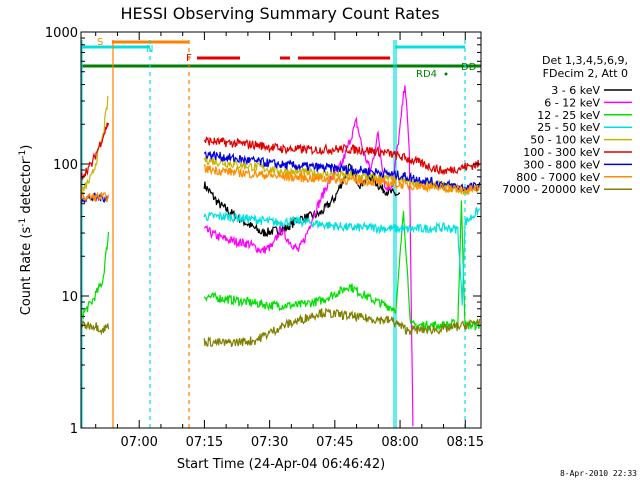 The width and height of the screenshot is (640, 480). What do you see at coordinates (426, 74) in the screenshot?
I see `flag-label-rd4: RD4` at bounding box center [426, 74].